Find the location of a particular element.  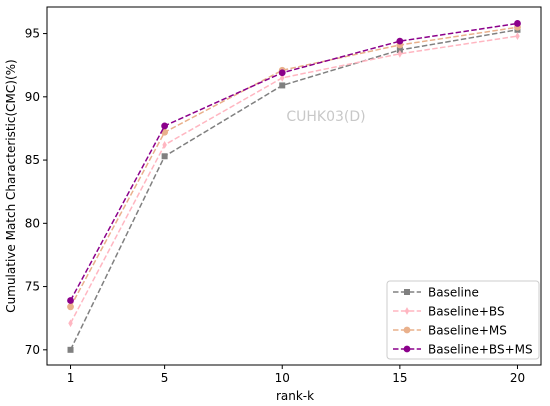

y-tick-label: 95 is located at coordinates (32, 34).